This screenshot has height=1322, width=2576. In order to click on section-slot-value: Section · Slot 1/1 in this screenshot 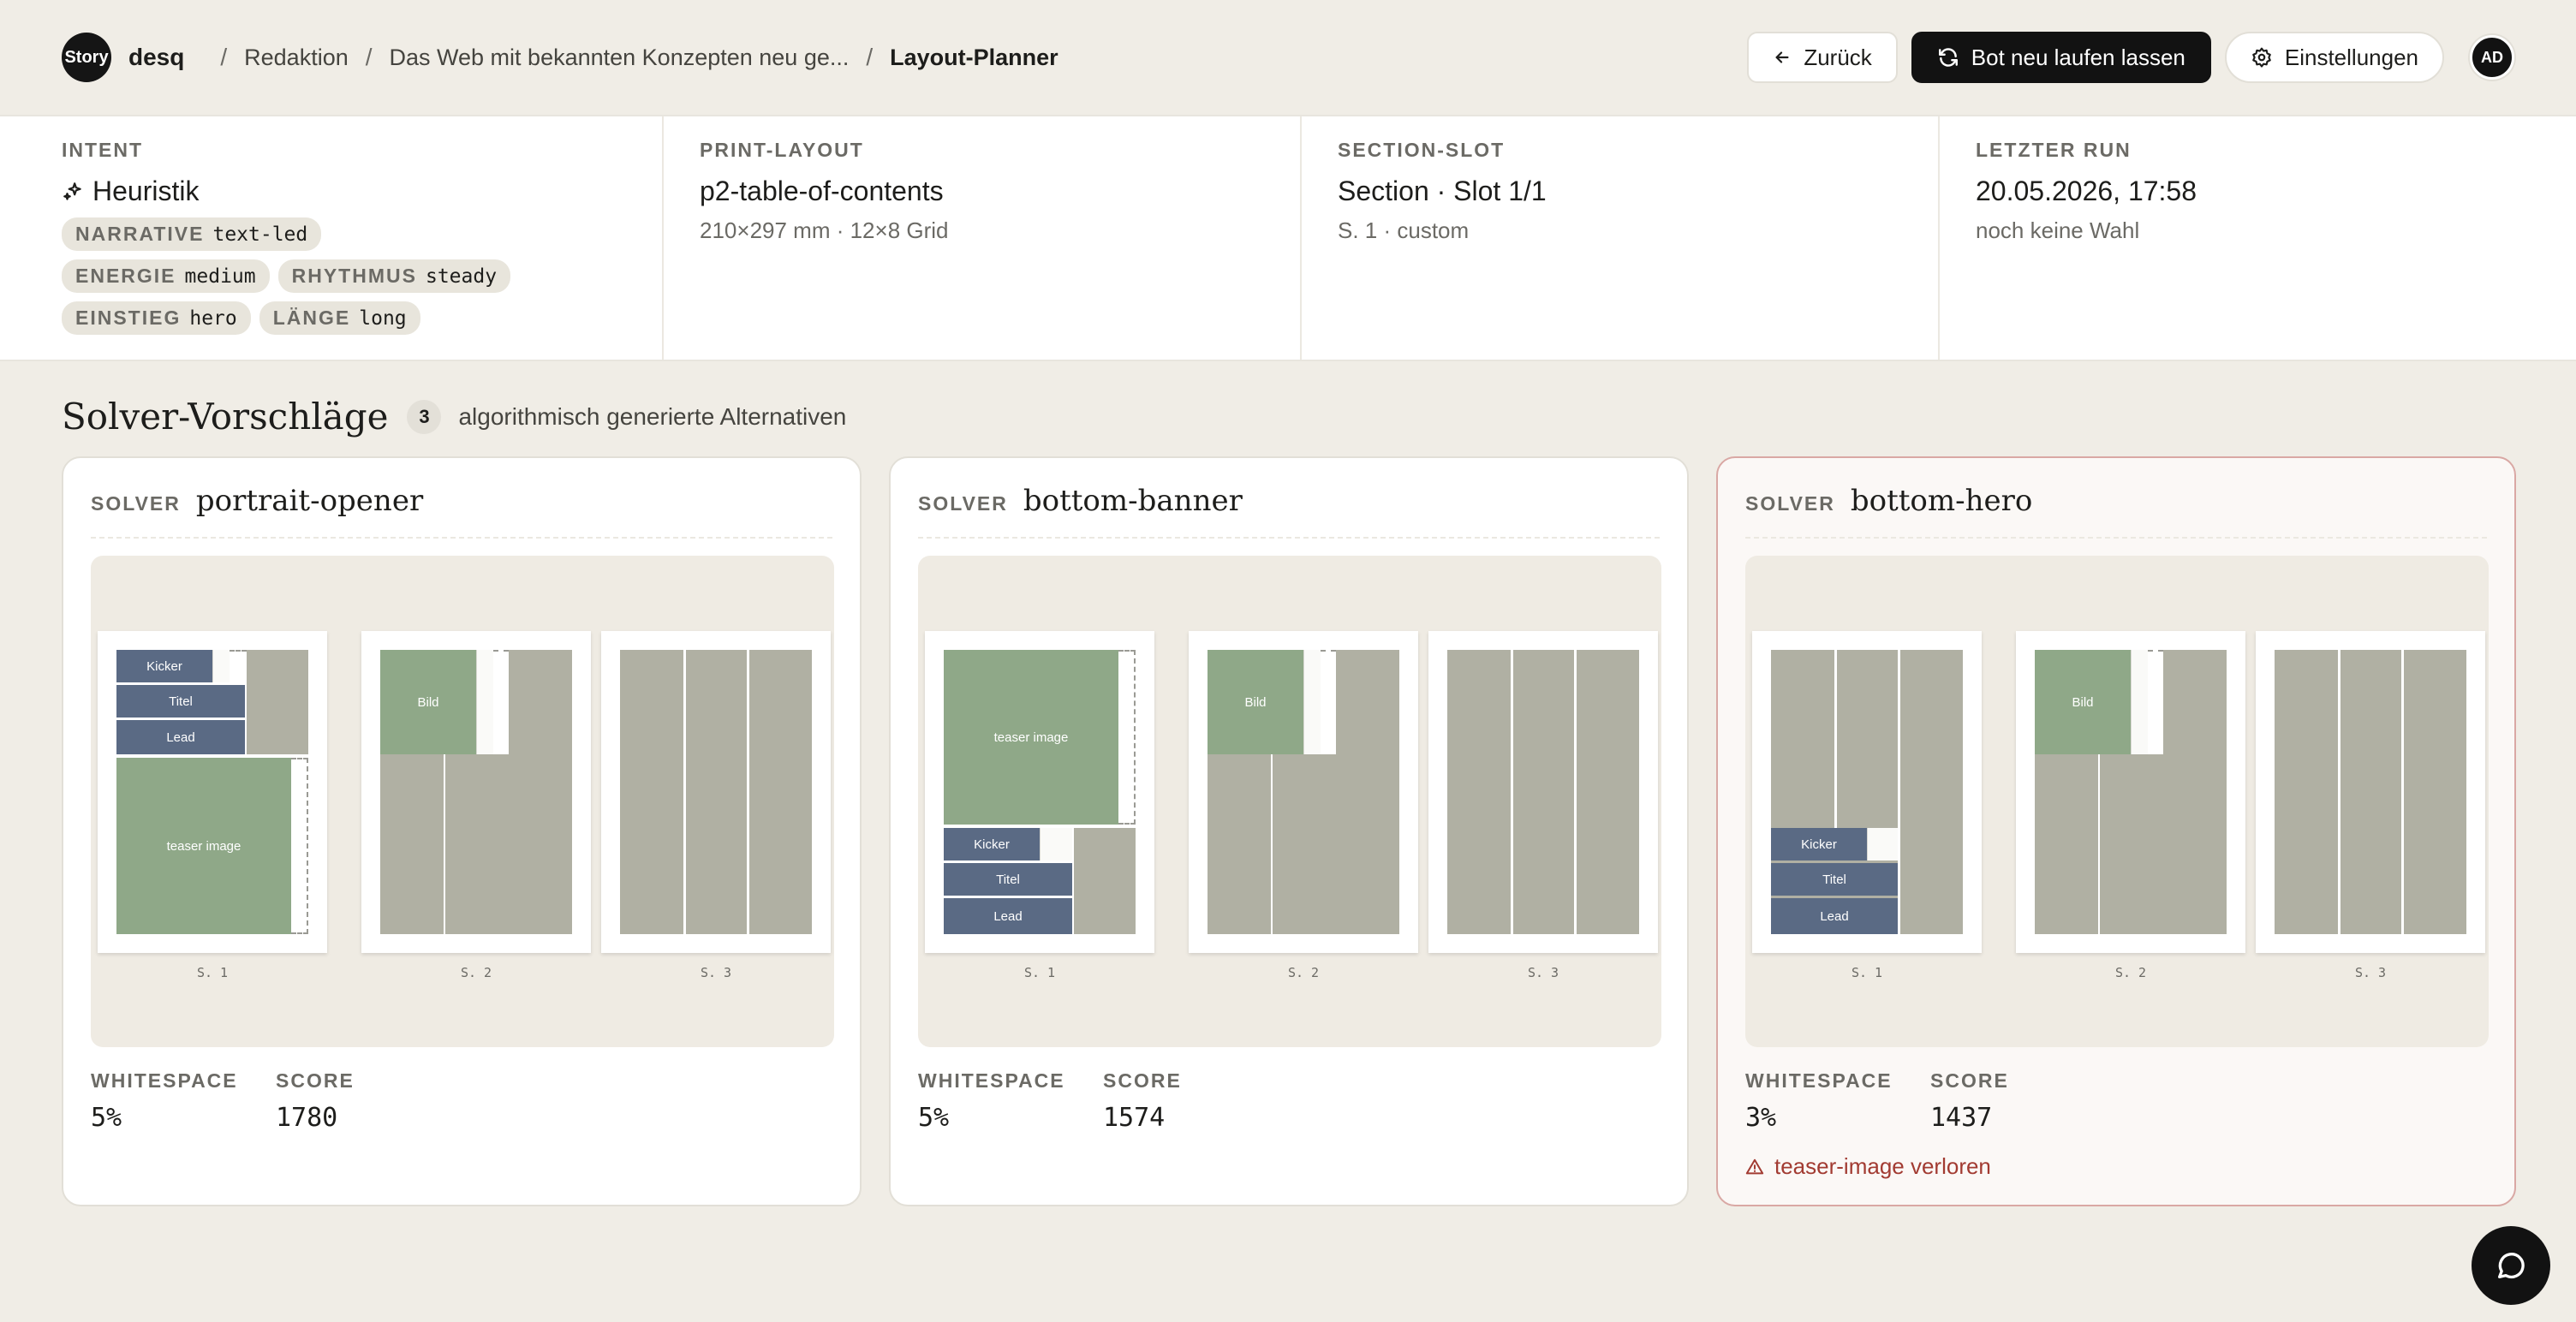, I will do `click(1442, 191)`.